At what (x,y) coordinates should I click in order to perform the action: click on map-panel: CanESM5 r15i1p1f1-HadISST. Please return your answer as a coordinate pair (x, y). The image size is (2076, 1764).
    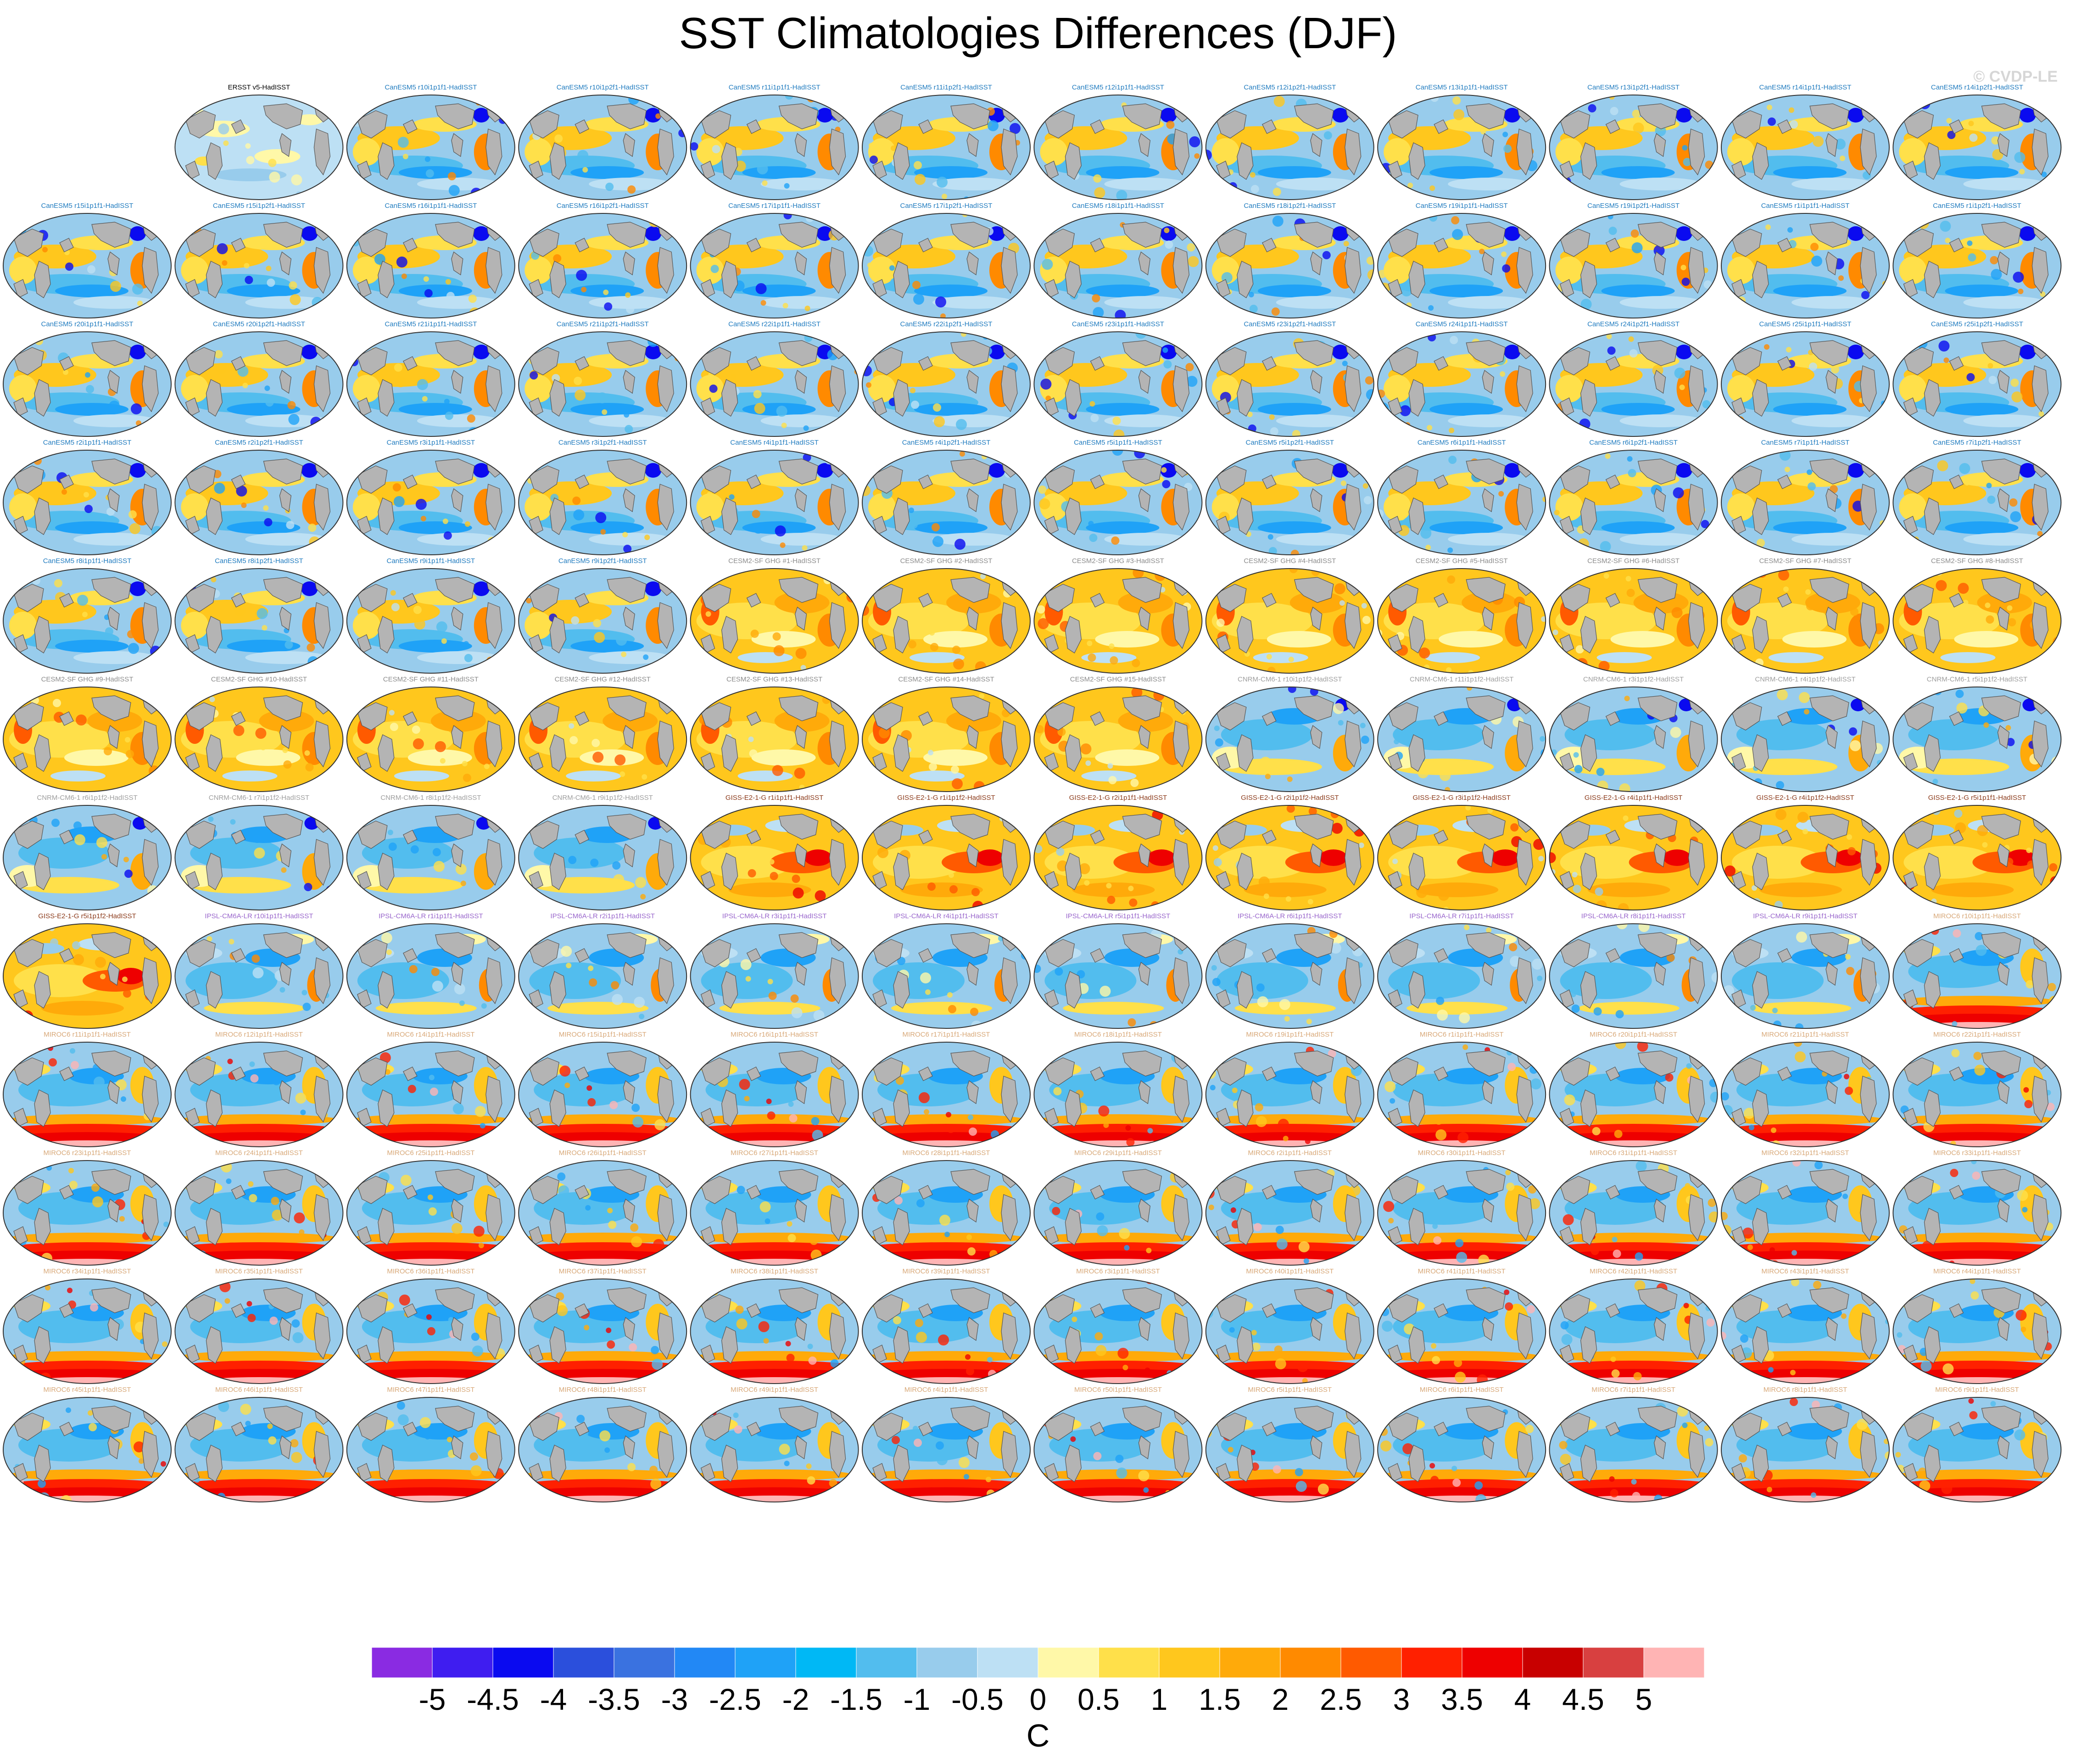
    Looking at the image, I should click on (87, 260).